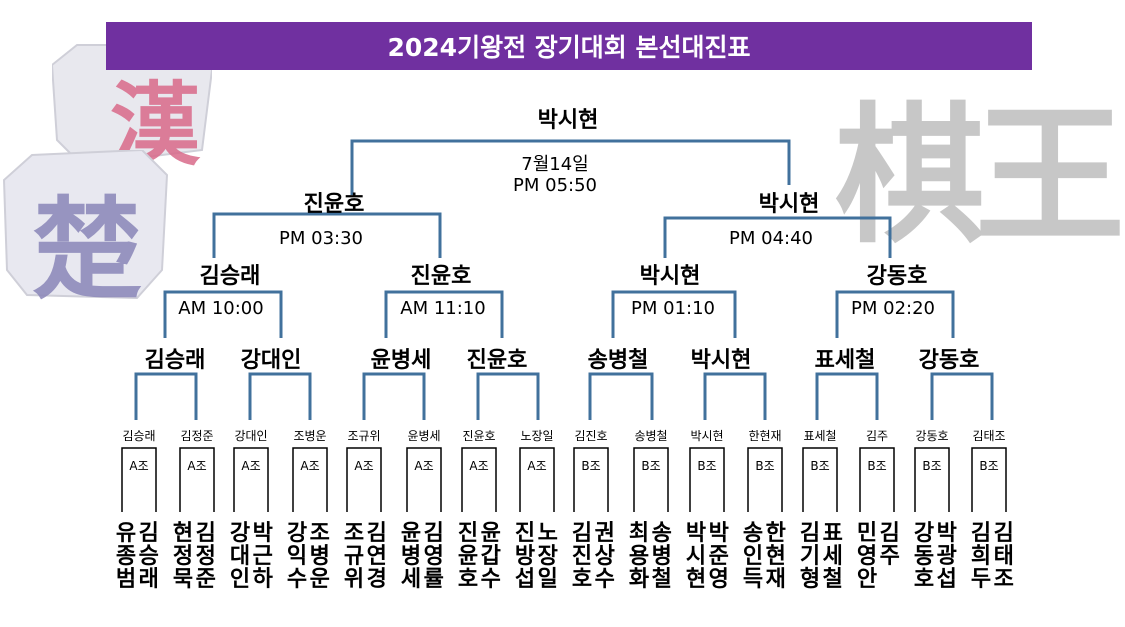 This screenshot has height=627, width=1125. Describe the element at coordinates (707, 436) in the screenshot. I see `group-entry-name: 박시현` at that location.